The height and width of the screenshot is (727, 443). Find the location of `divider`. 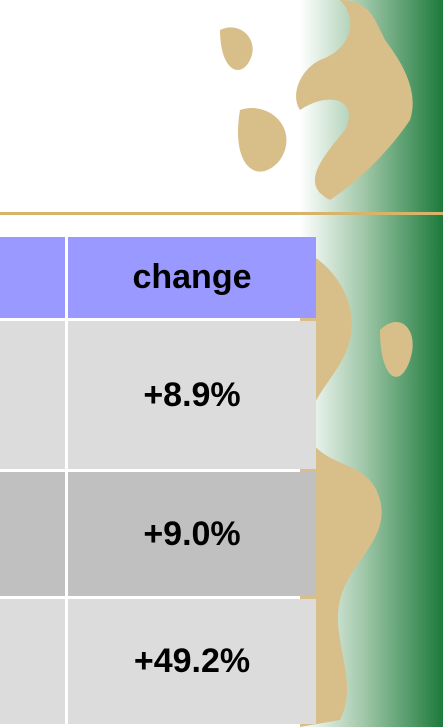

divider is located at coordinates (221, 213).